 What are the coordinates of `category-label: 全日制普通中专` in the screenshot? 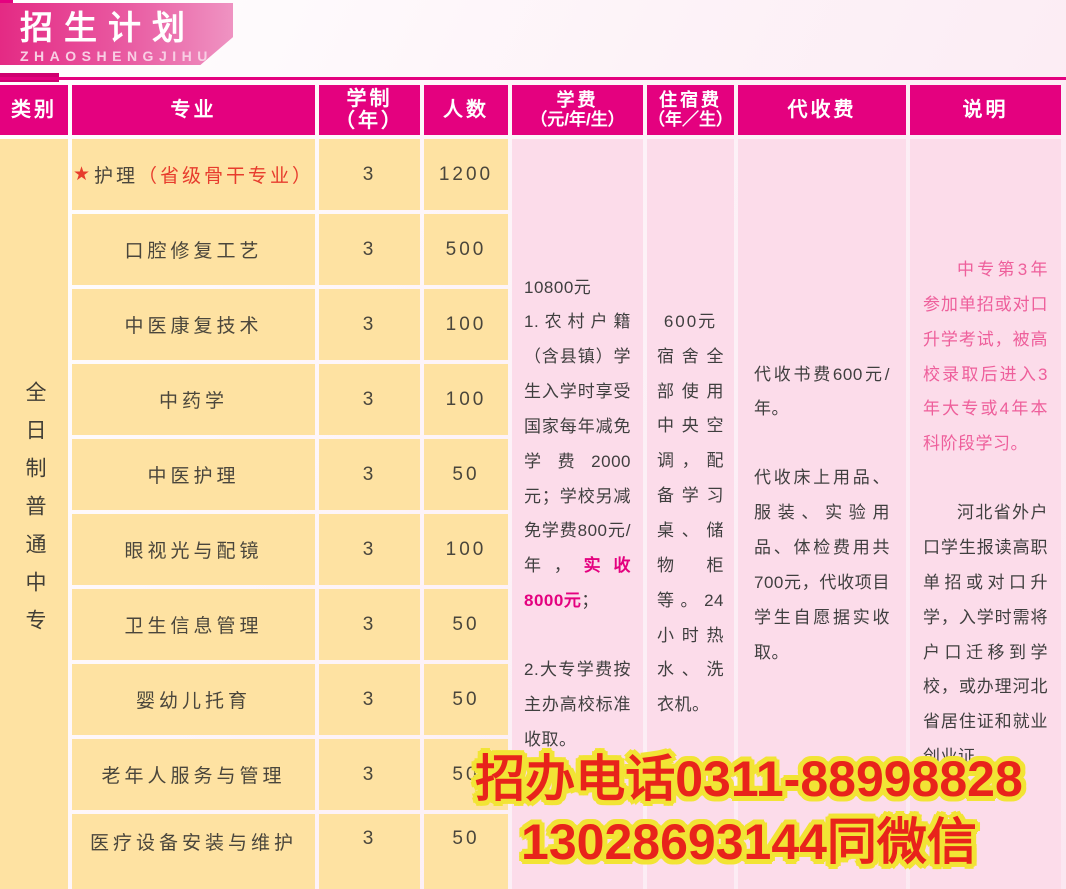 It's located at (34, 514).